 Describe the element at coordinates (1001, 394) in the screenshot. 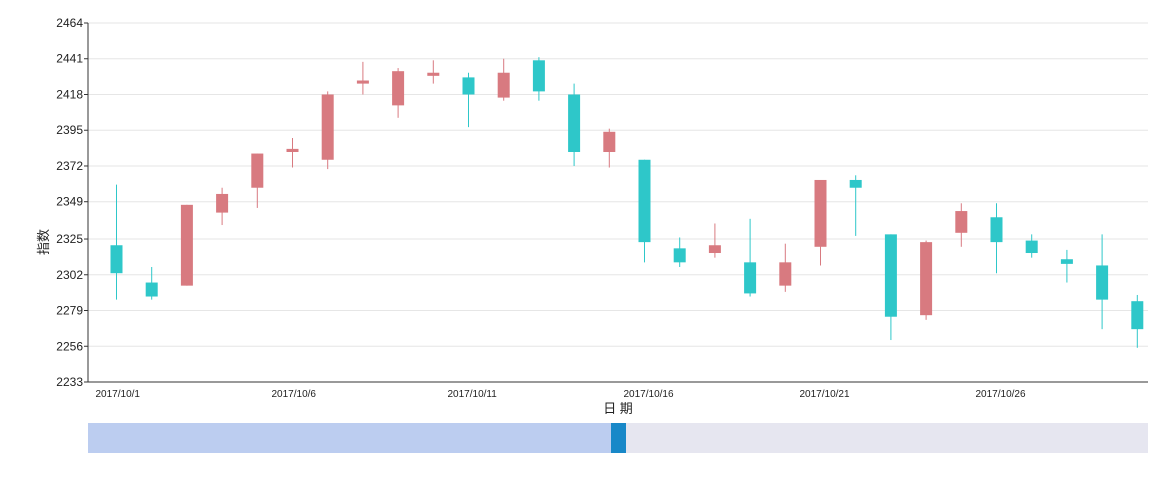

I see `x-tick-label: 2017/10/26` at that location.